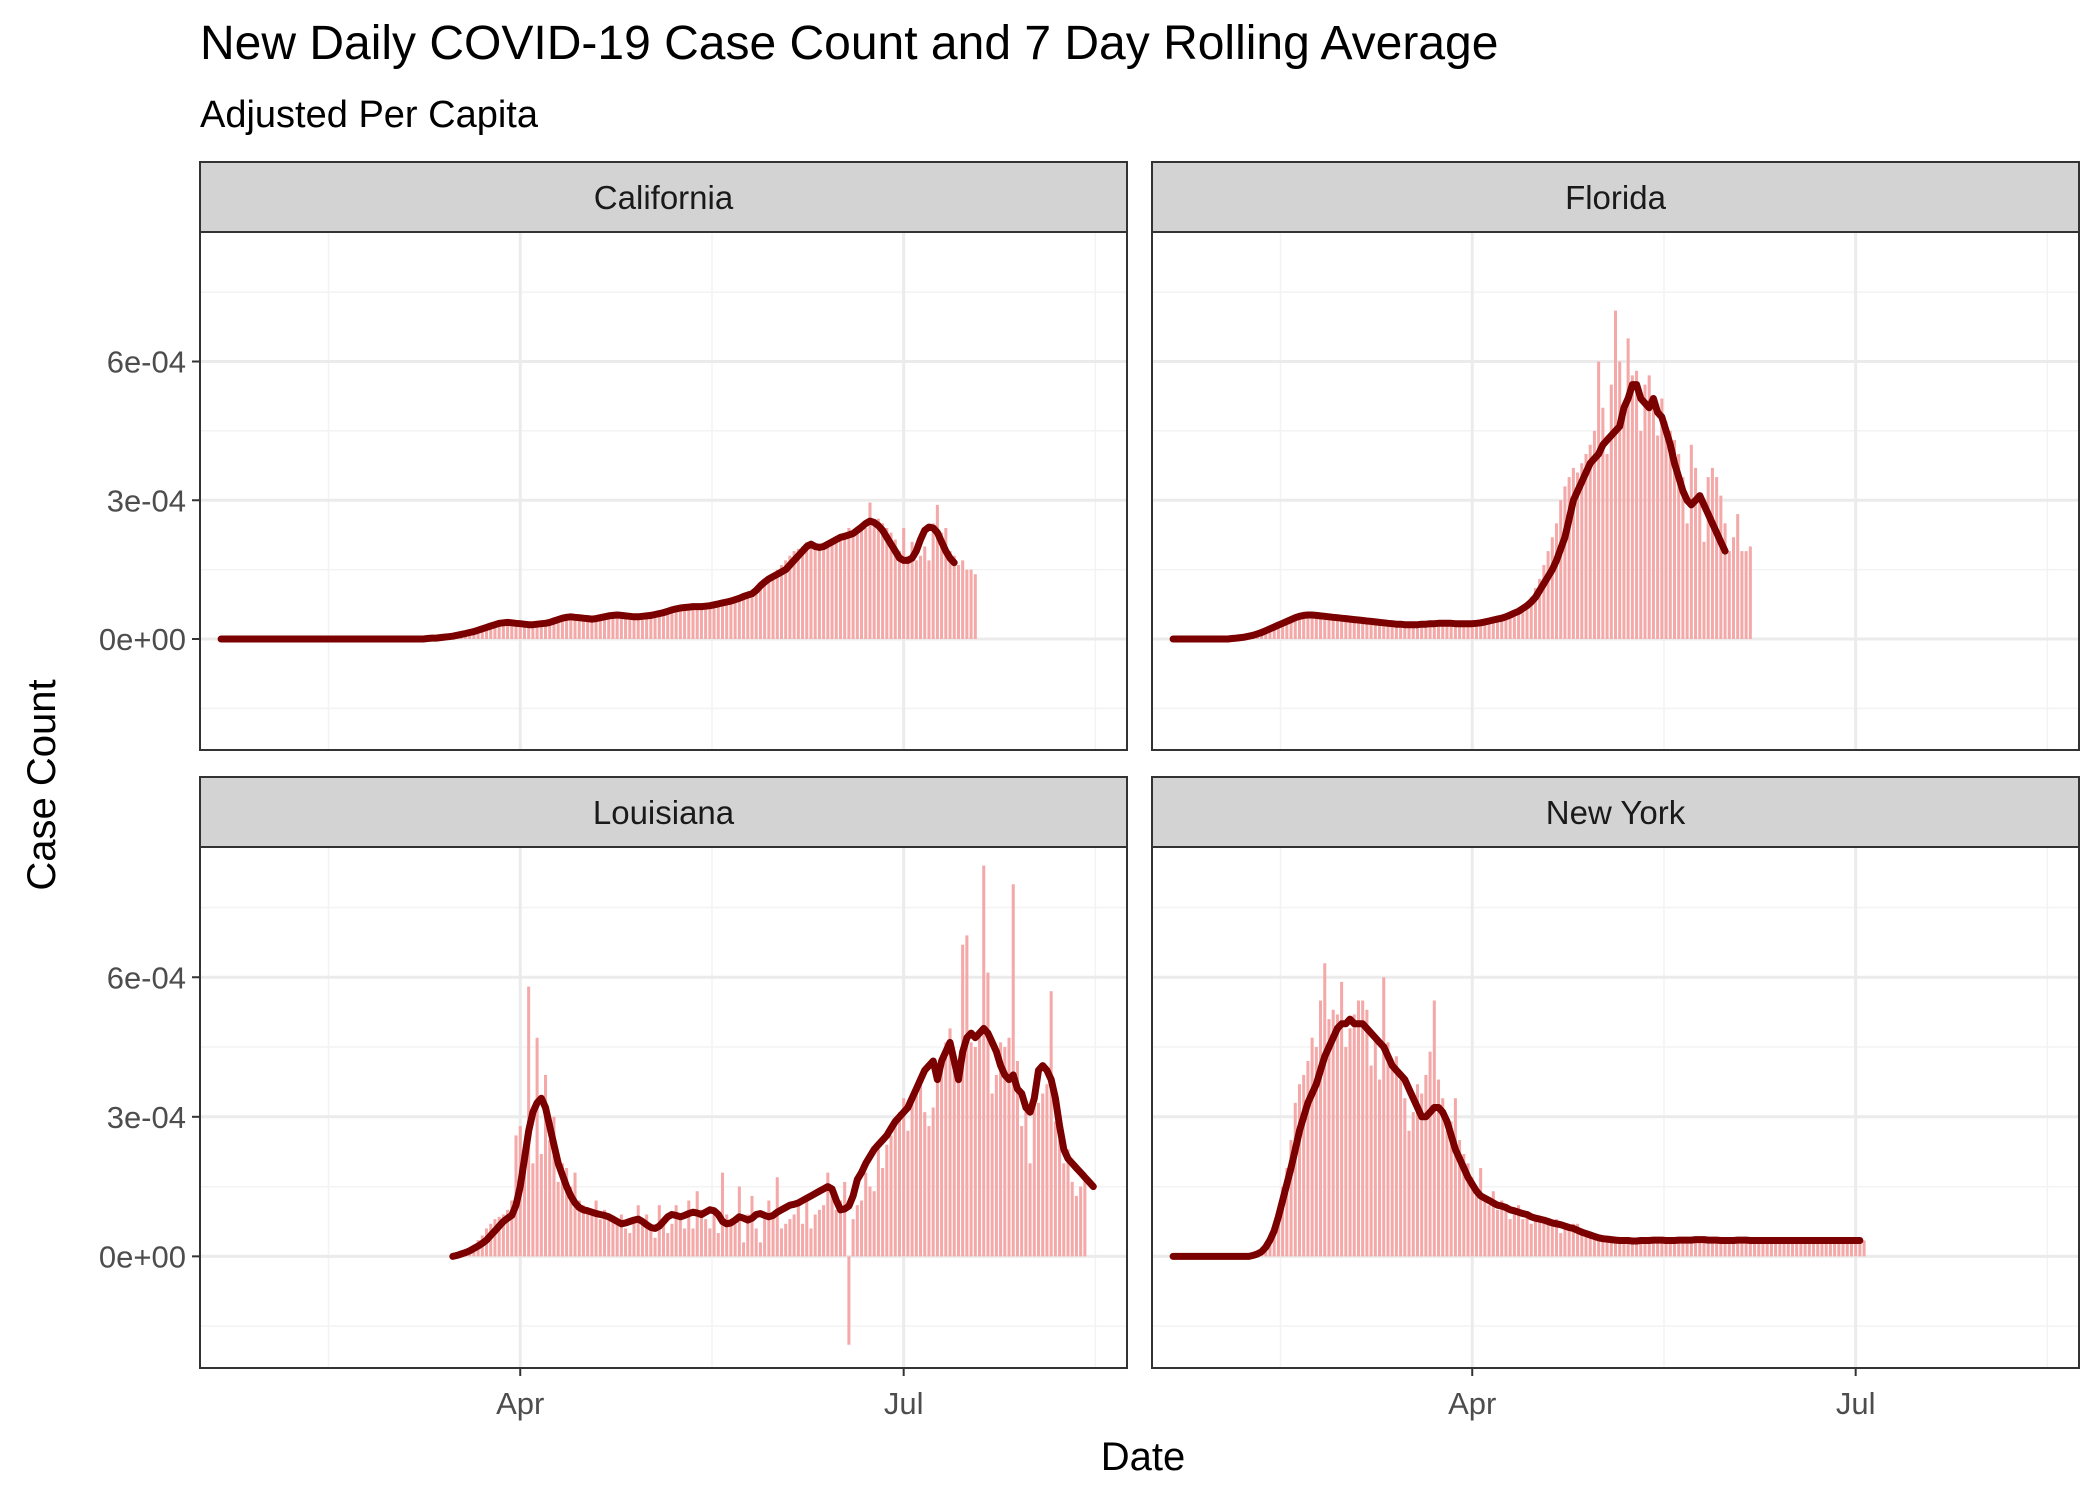 The image size is (2099, 1499). Describe the element at coordinates (664, 812) in the screenshot. I see `facet-strip-label: Louisiana` at that location.